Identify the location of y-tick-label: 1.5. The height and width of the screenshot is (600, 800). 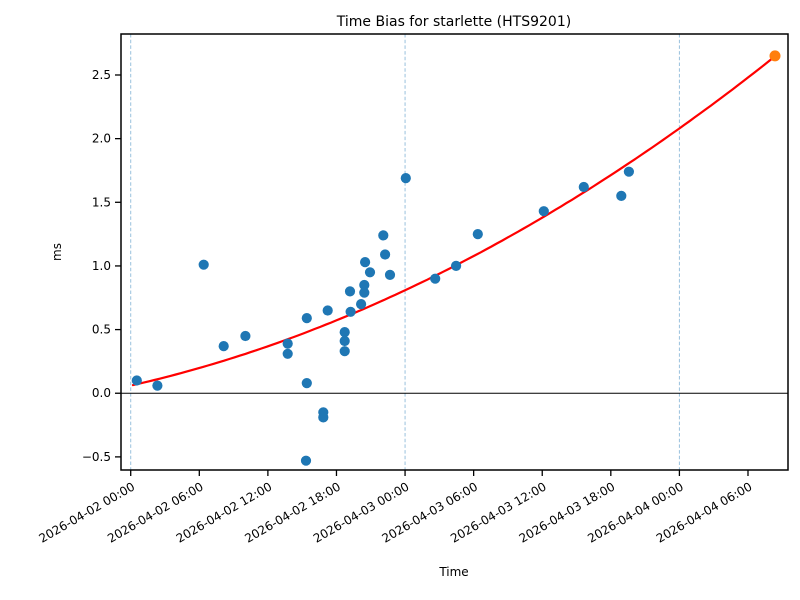
(101, 202).